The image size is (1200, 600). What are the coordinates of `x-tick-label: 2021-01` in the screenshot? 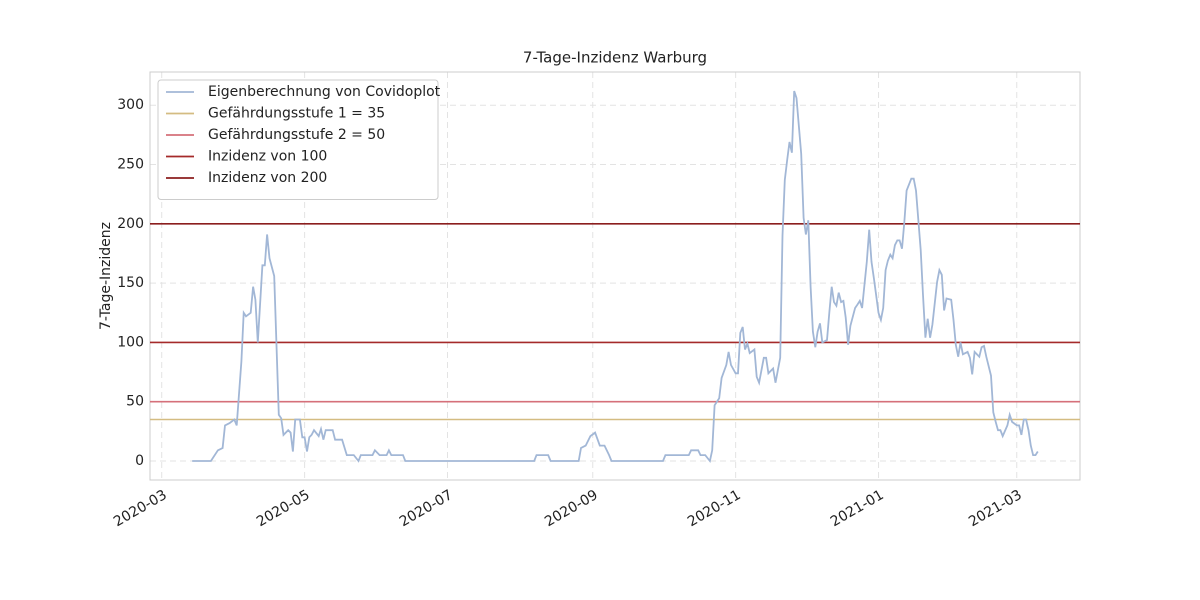 It's located at (857, 508).